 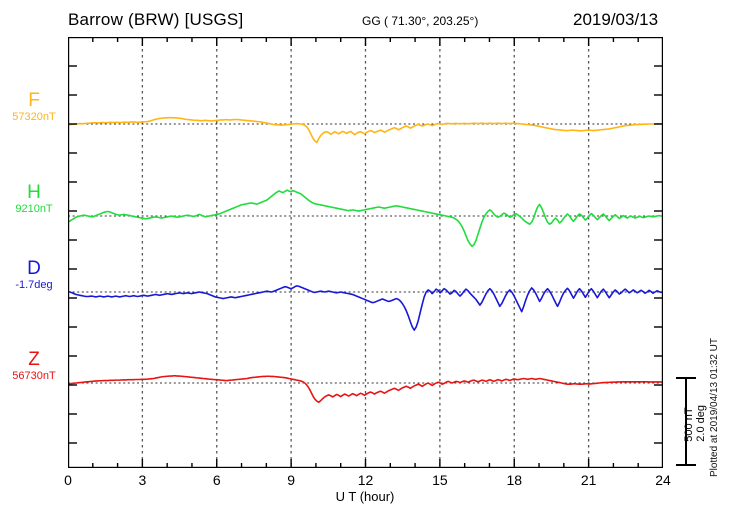 I want to click on scale-bar-bottom-cap, so click(x=686, y=465).